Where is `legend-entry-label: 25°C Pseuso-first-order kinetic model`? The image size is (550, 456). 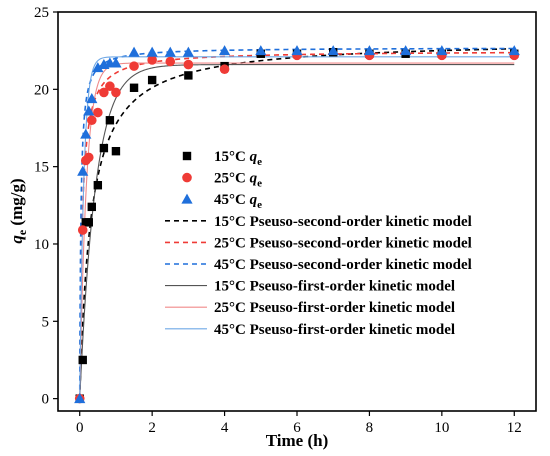 legend-entry-label: 25°C Pseuso-first-order kinetic model is located at coordinates (334, 308).